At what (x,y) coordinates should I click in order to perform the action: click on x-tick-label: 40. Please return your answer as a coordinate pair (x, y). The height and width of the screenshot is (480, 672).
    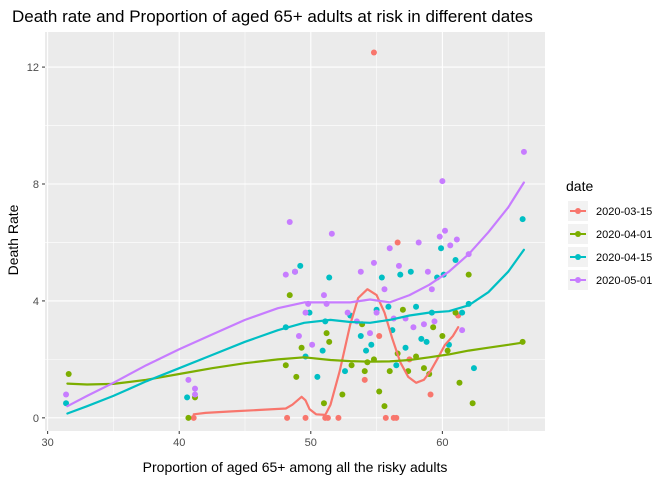
    Looking at the image, I should click on (179, 443).